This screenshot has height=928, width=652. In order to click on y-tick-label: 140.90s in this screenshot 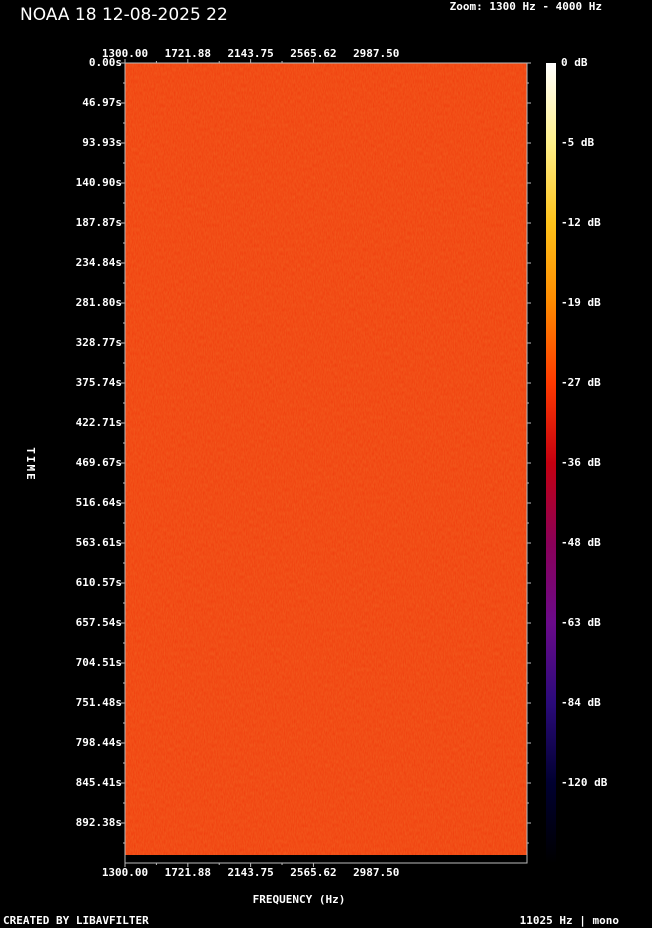, I will do `click(98, 182)`.